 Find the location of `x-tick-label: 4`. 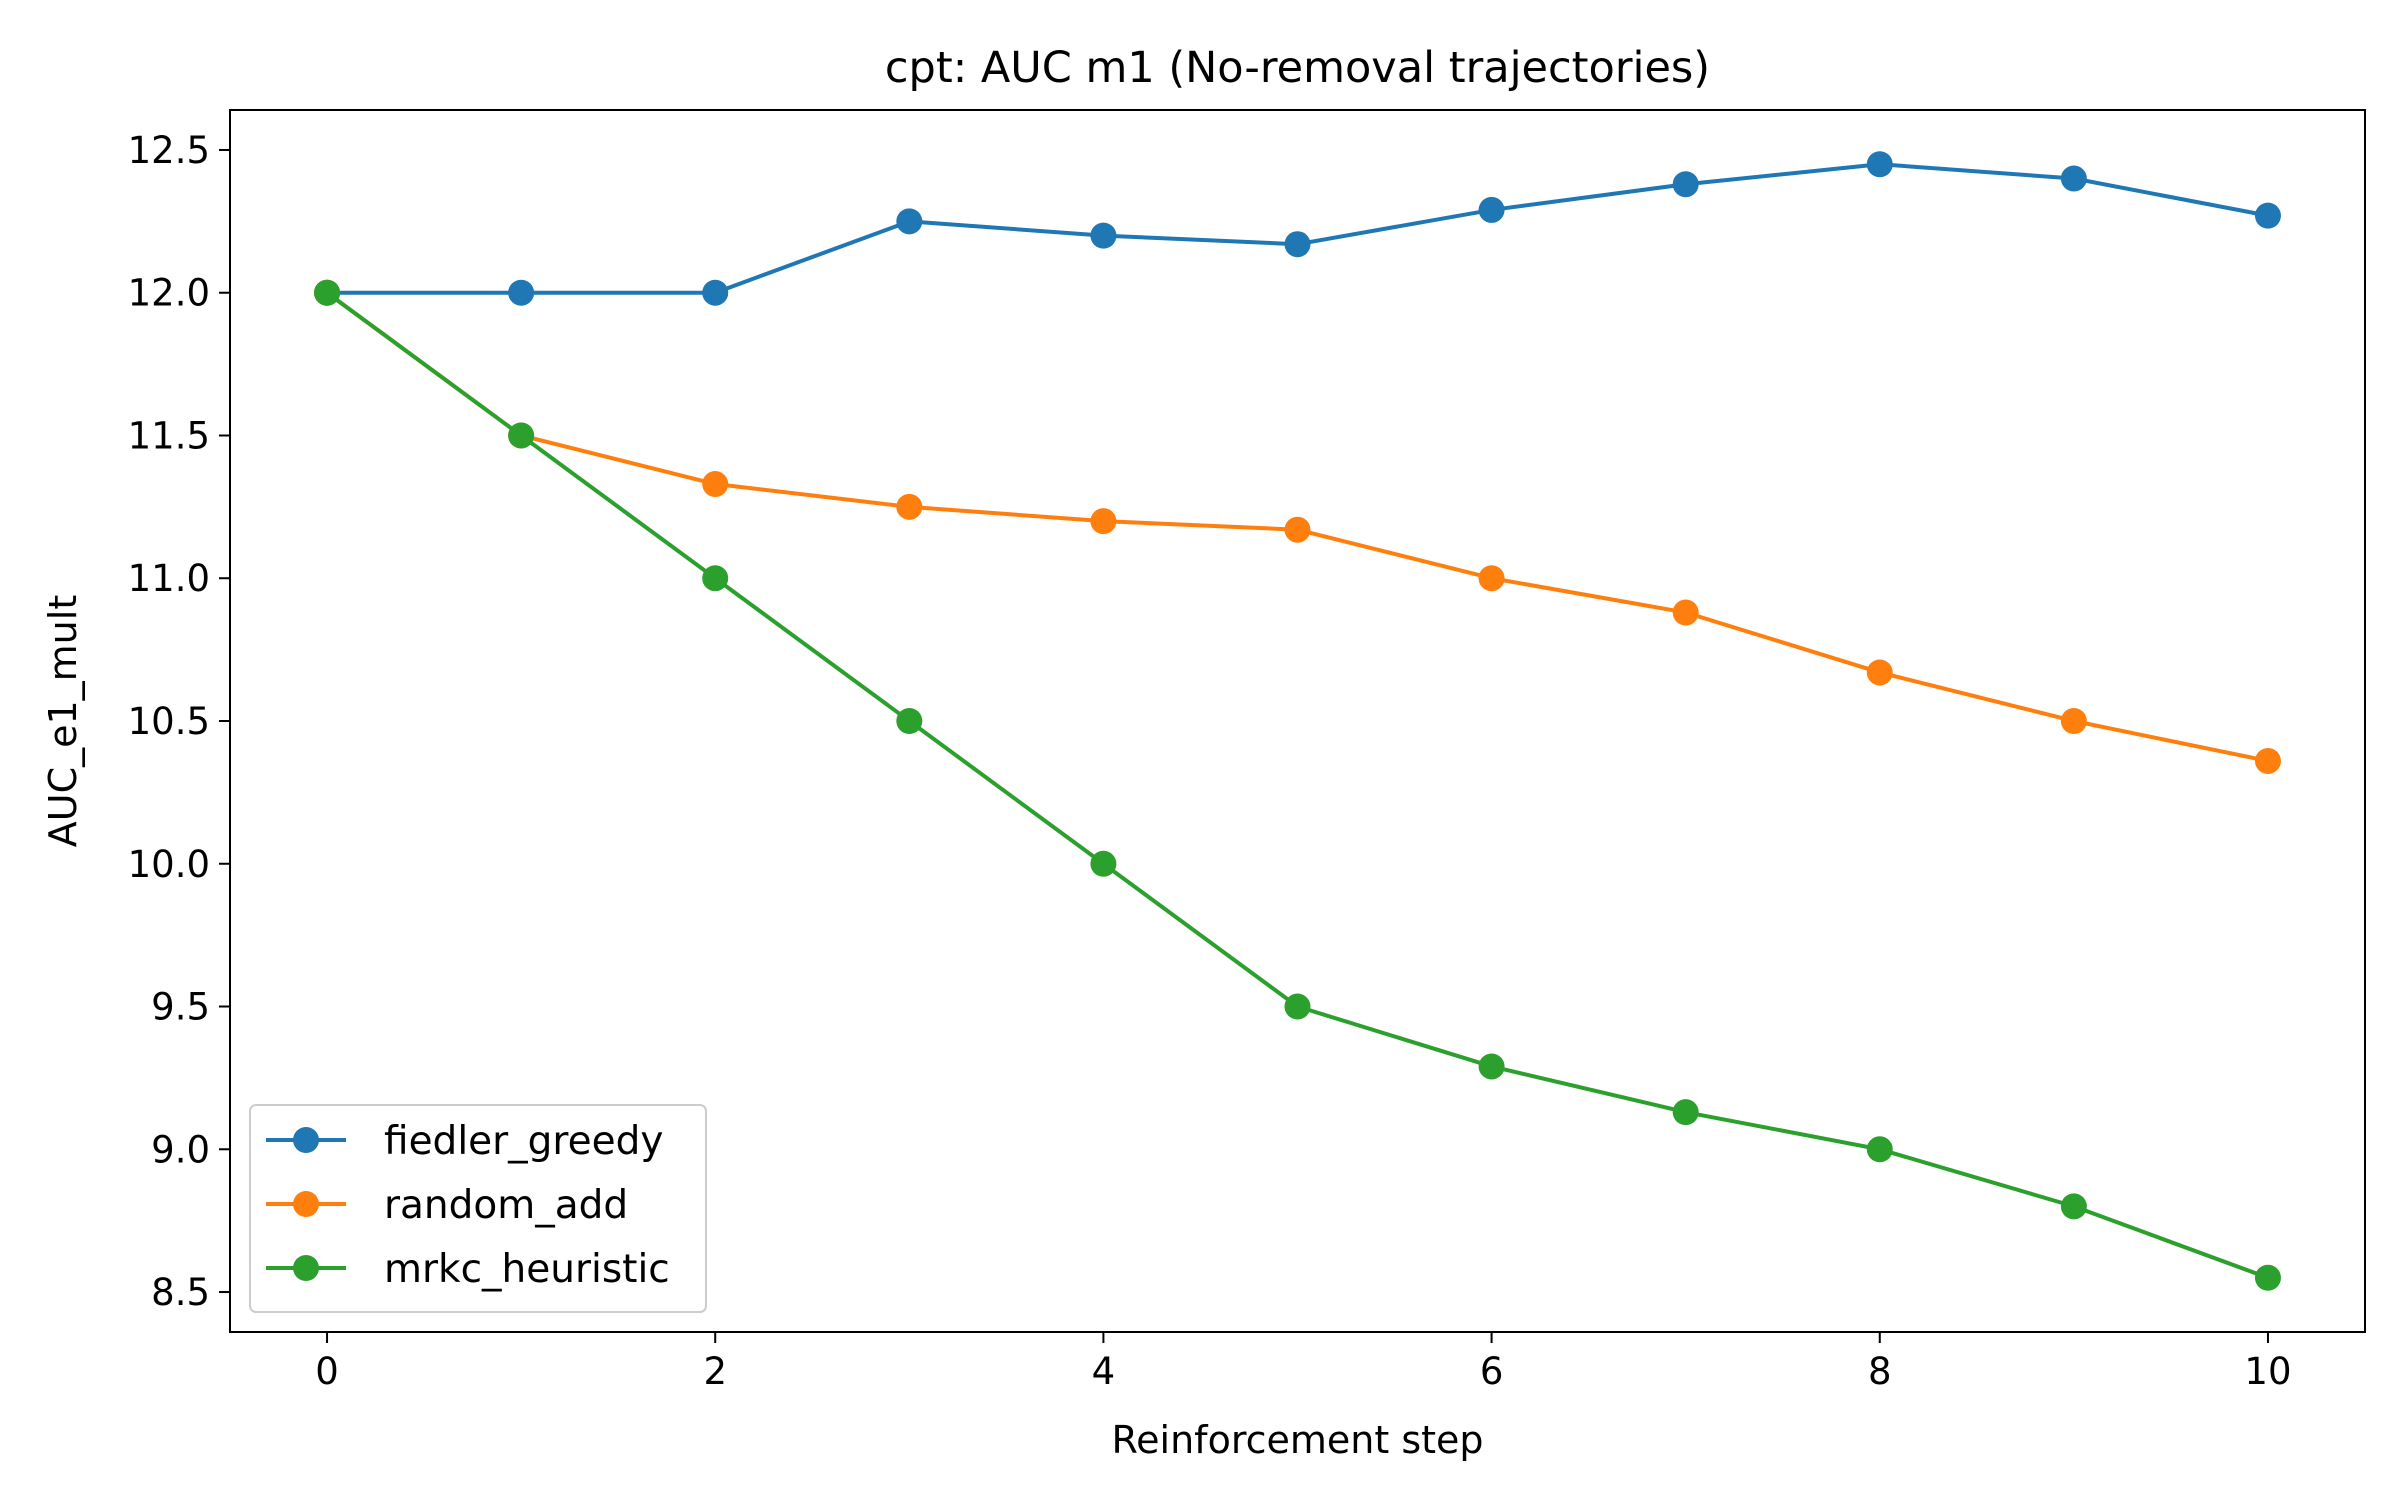

x-tick-label: 4 is located at coordinates (1104, 1371).